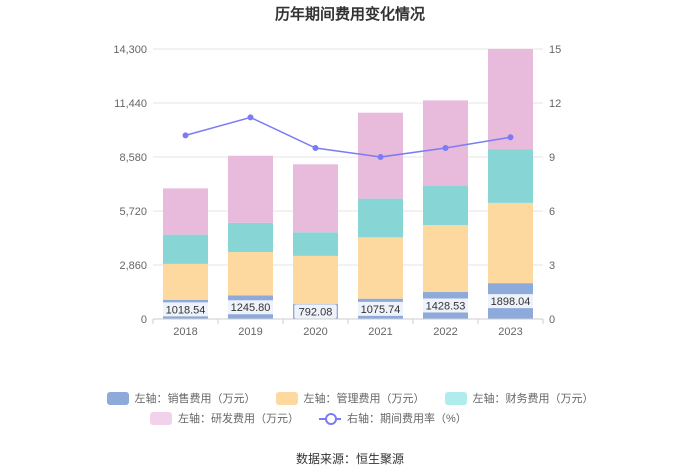 This screenshot has width=700, height=474. Describe the element at coordinates (144, 320) in the screenshot. I see `left-axis-tick: 0` at that location.